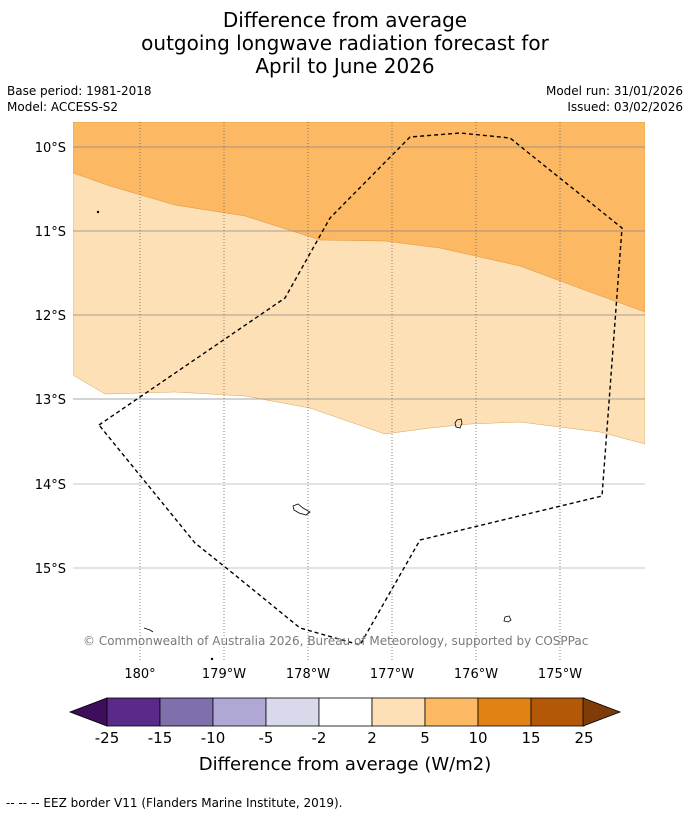 This screenshot has width=690, height=816. What do you see at coordinates (160, 738) in the screenshot?
I see `colorbar-tick-label: -15` at bounding box center [160, 738].